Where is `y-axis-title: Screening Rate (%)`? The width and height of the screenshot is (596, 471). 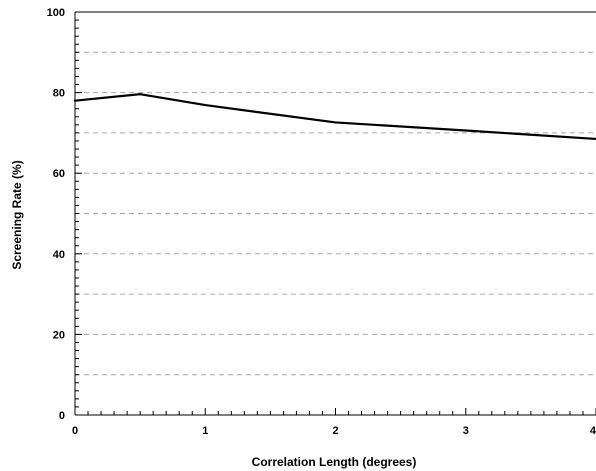
y-axis-title: Screening Rate (%) is located at coordinates (17, 214).